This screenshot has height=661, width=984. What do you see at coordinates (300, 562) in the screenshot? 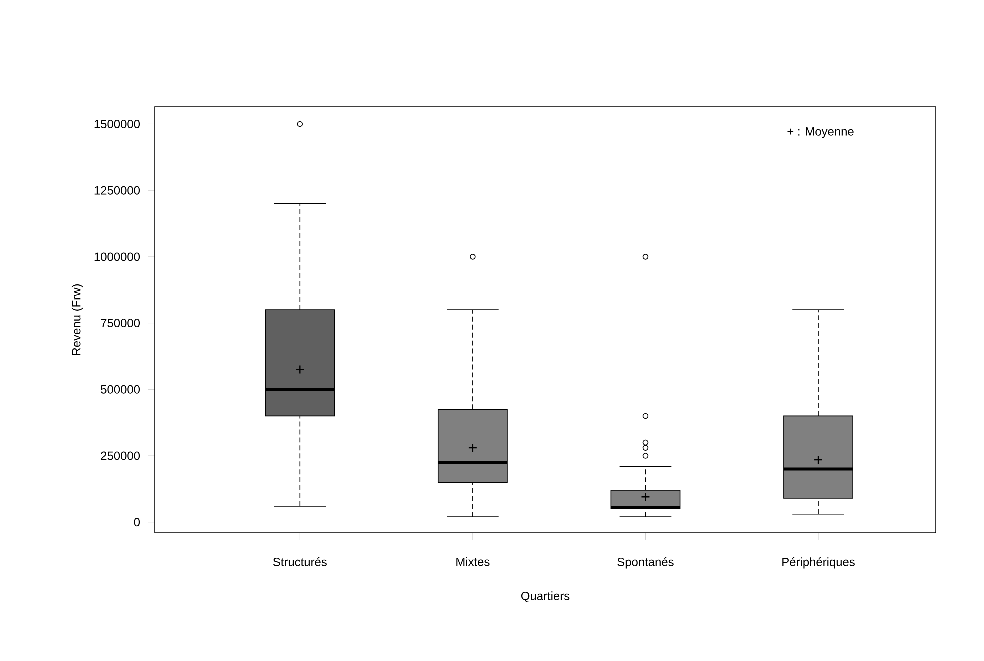
I see `x-tick-label: Structurés` at bounding box center [300, 562].